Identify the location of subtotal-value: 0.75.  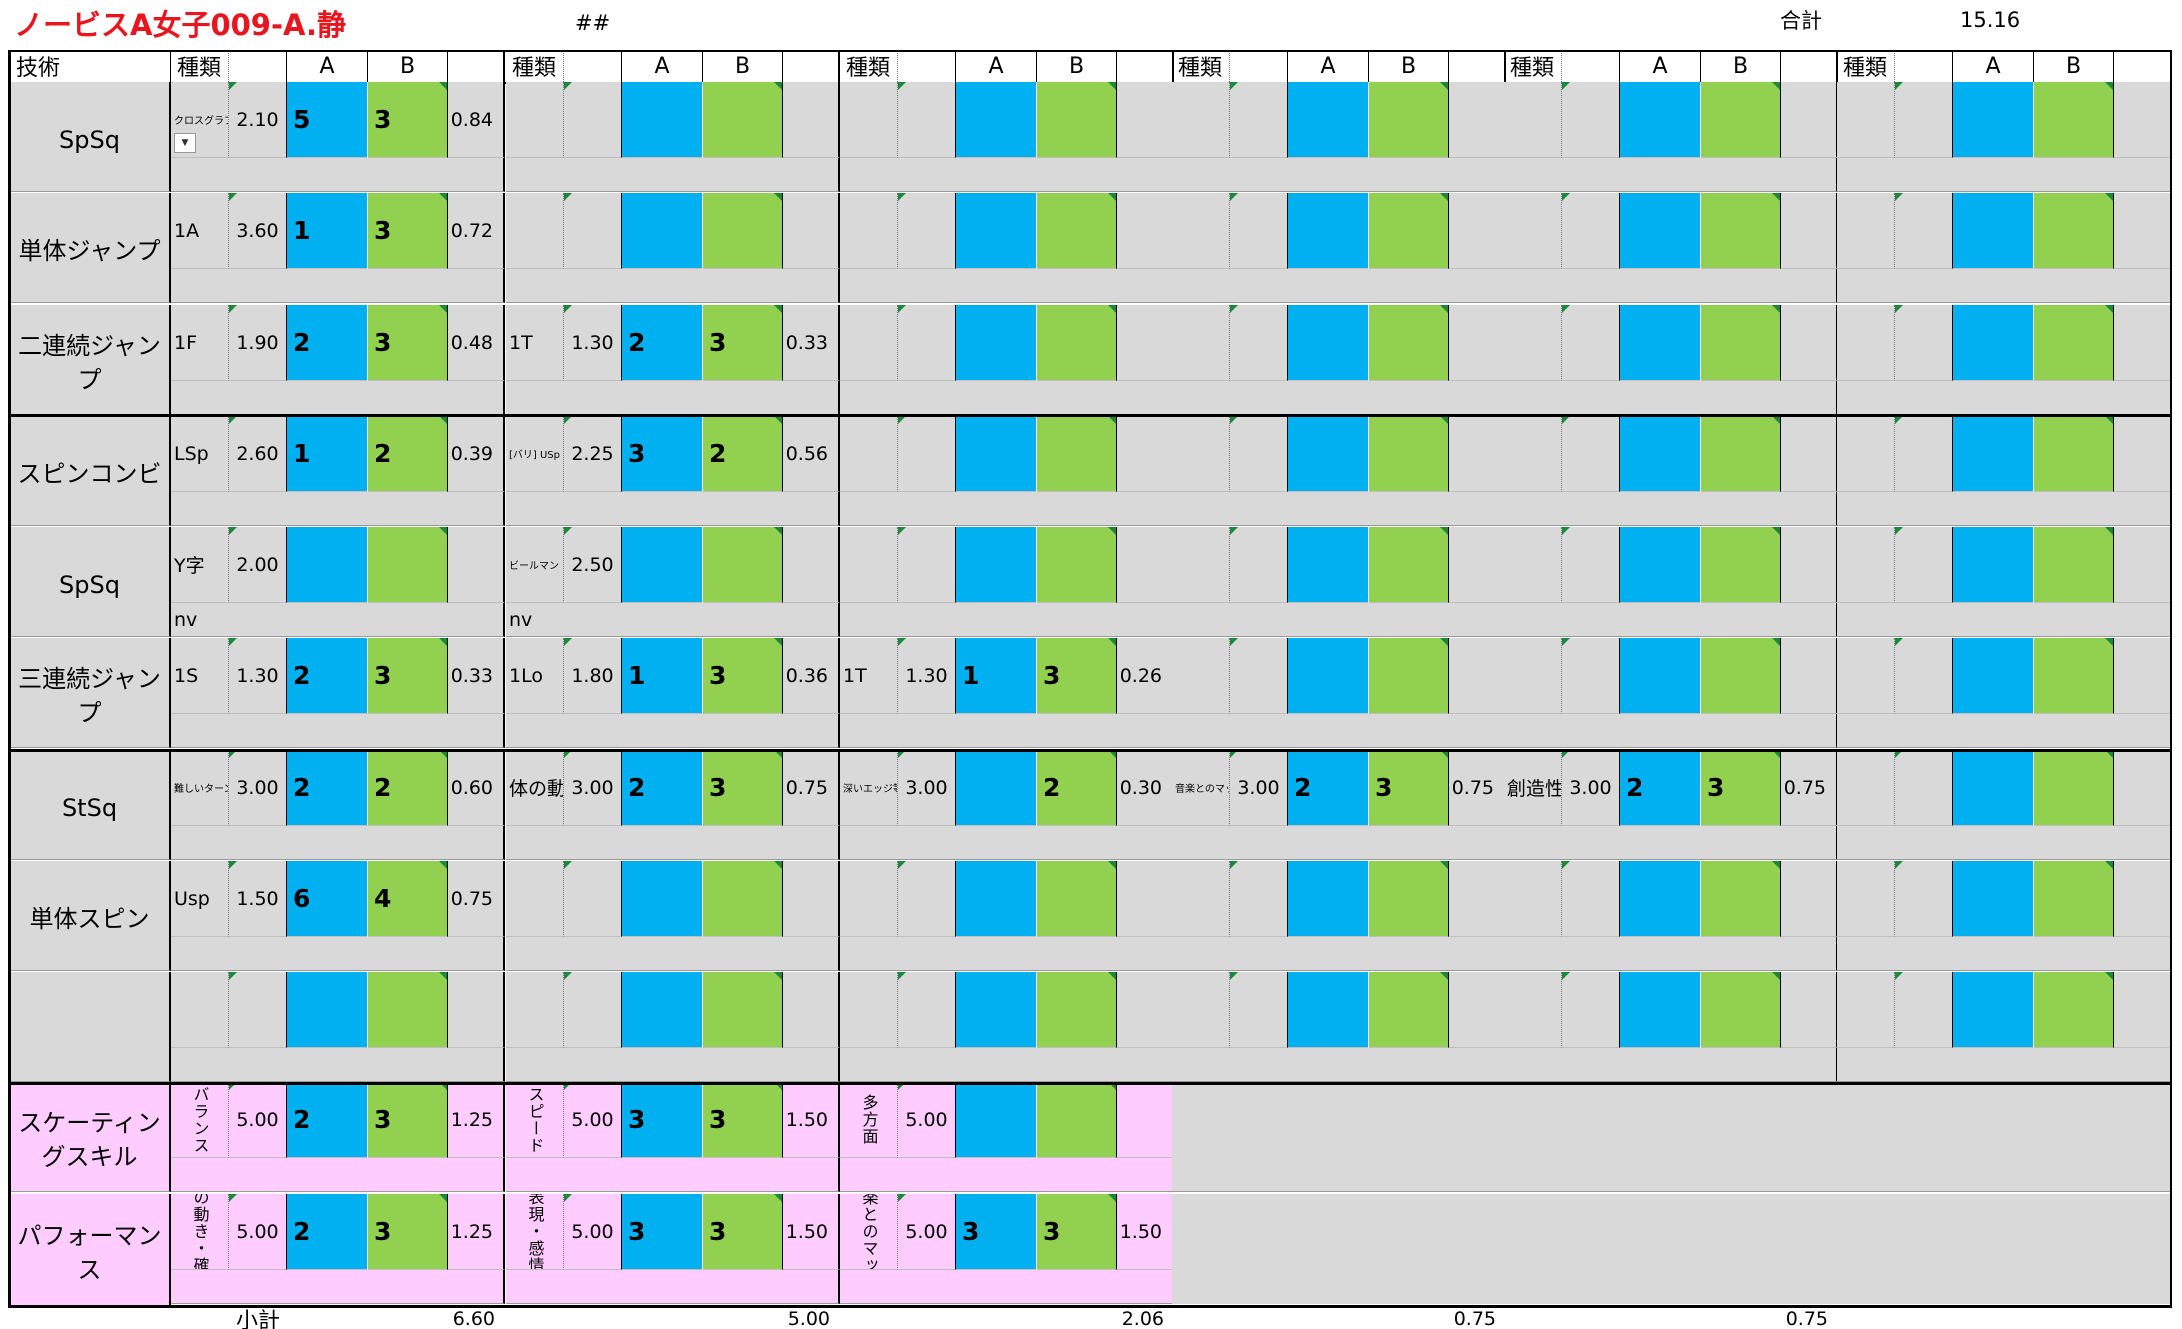
(1474, 1318).